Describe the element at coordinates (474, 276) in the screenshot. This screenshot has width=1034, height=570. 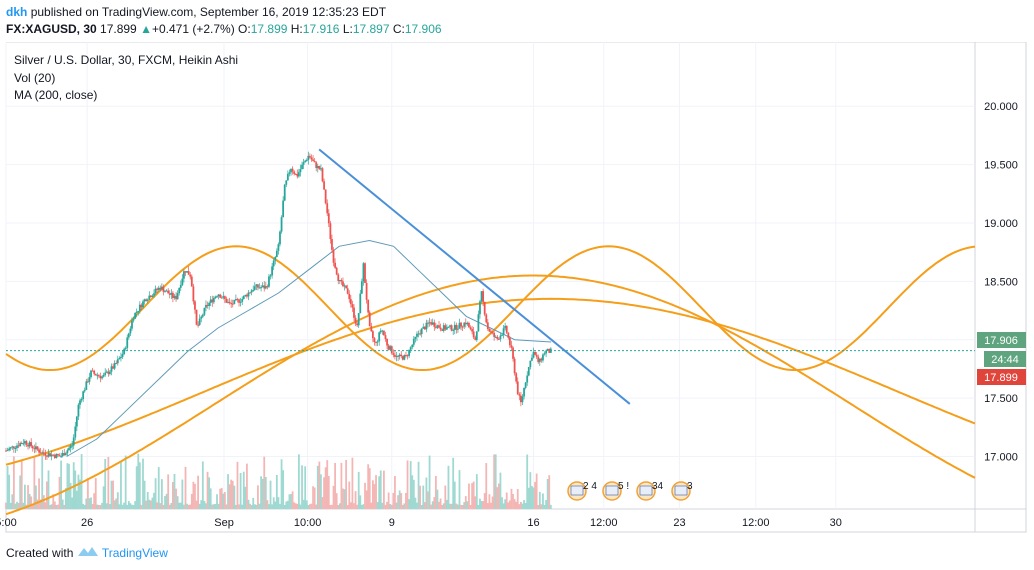
I see `trendline` at that location.